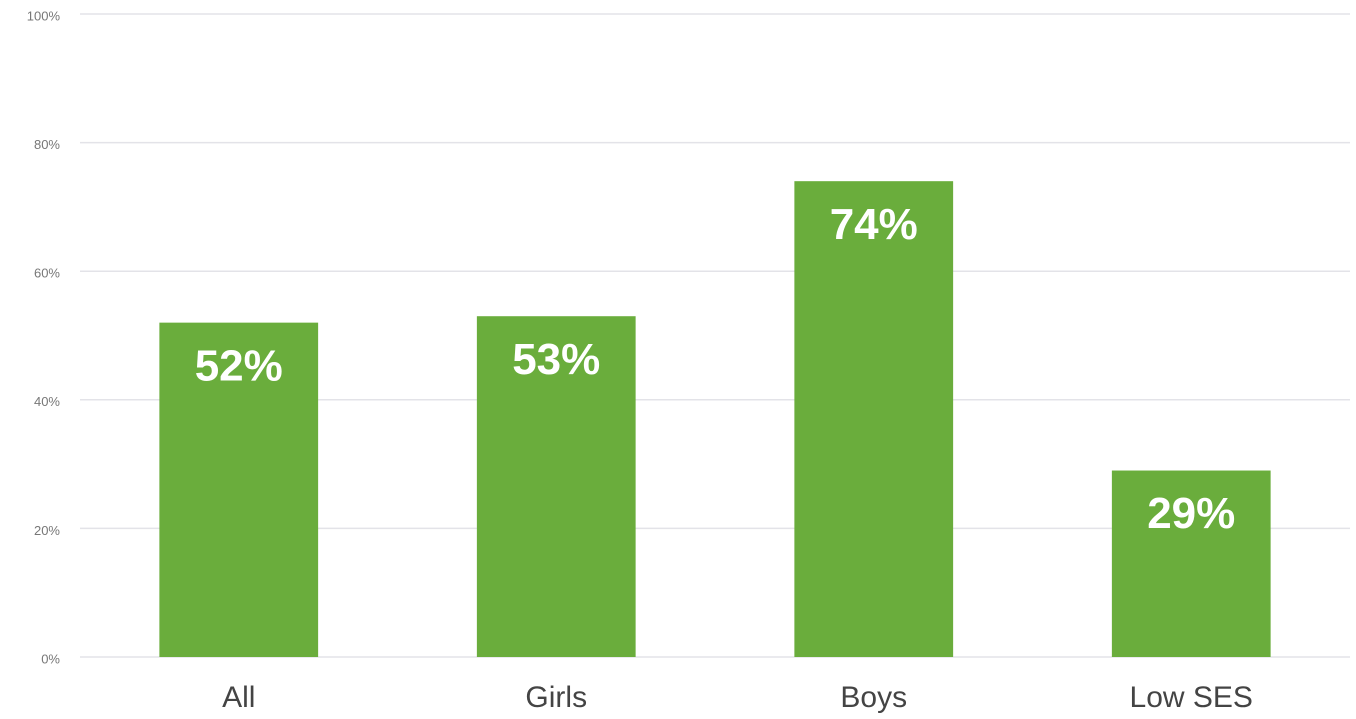 Image resolution: width=1356 pixels, height=719 pixels. I want to click on y-tick-label: 100%, so click(44, 15).